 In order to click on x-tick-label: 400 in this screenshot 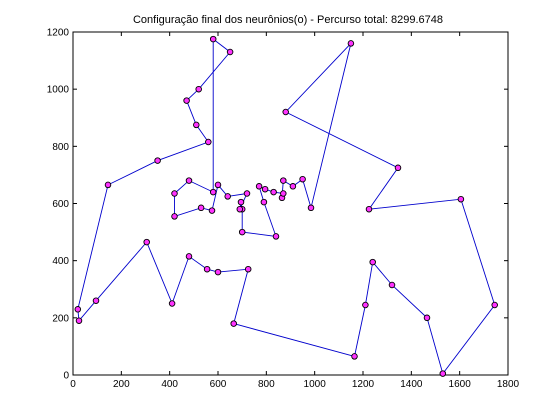, I will do `click(169, 384)`.